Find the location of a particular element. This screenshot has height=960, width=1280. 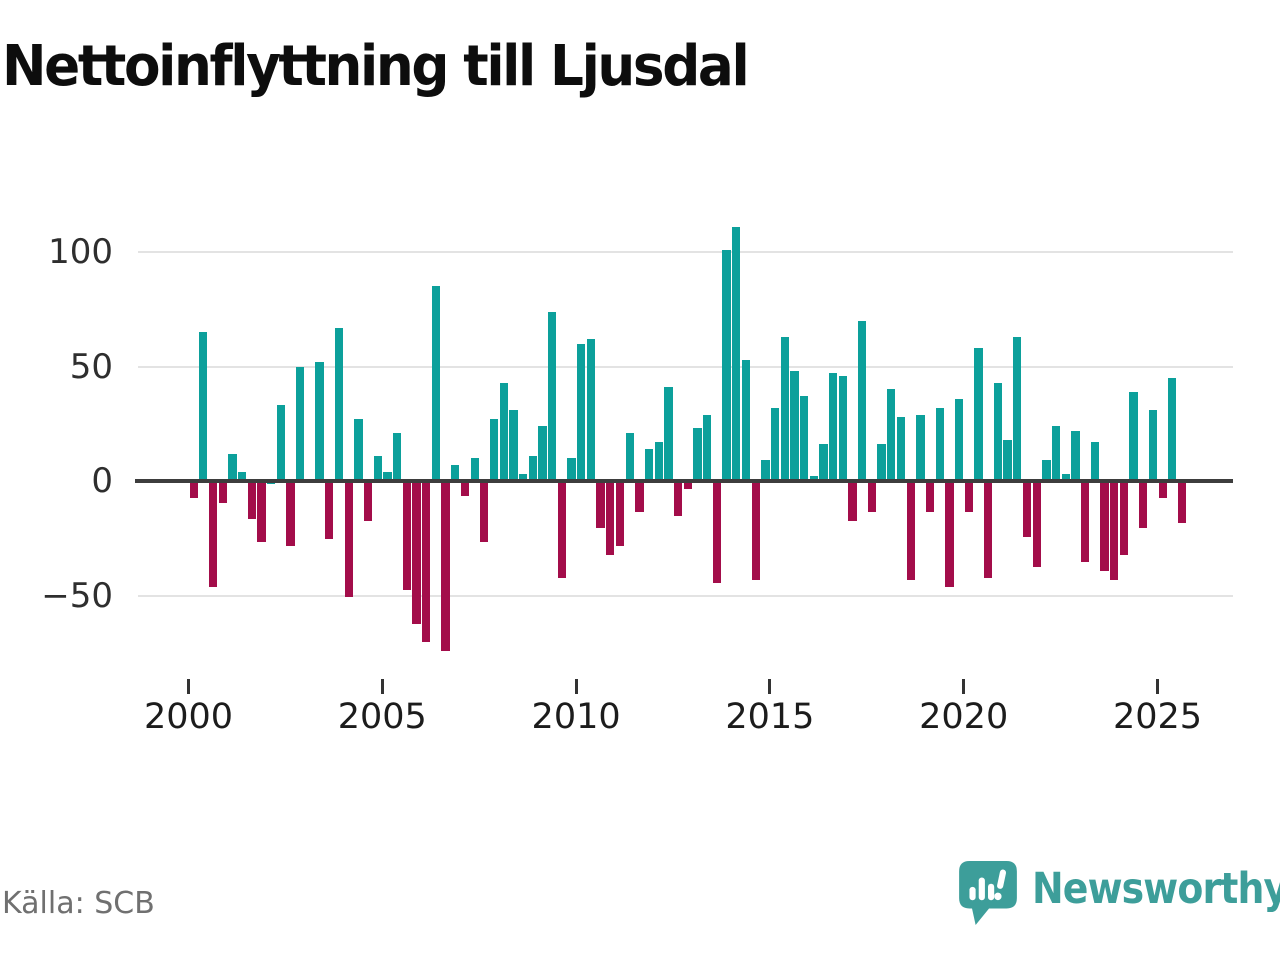

zero-axis-line is located at coordinates (684, 481).